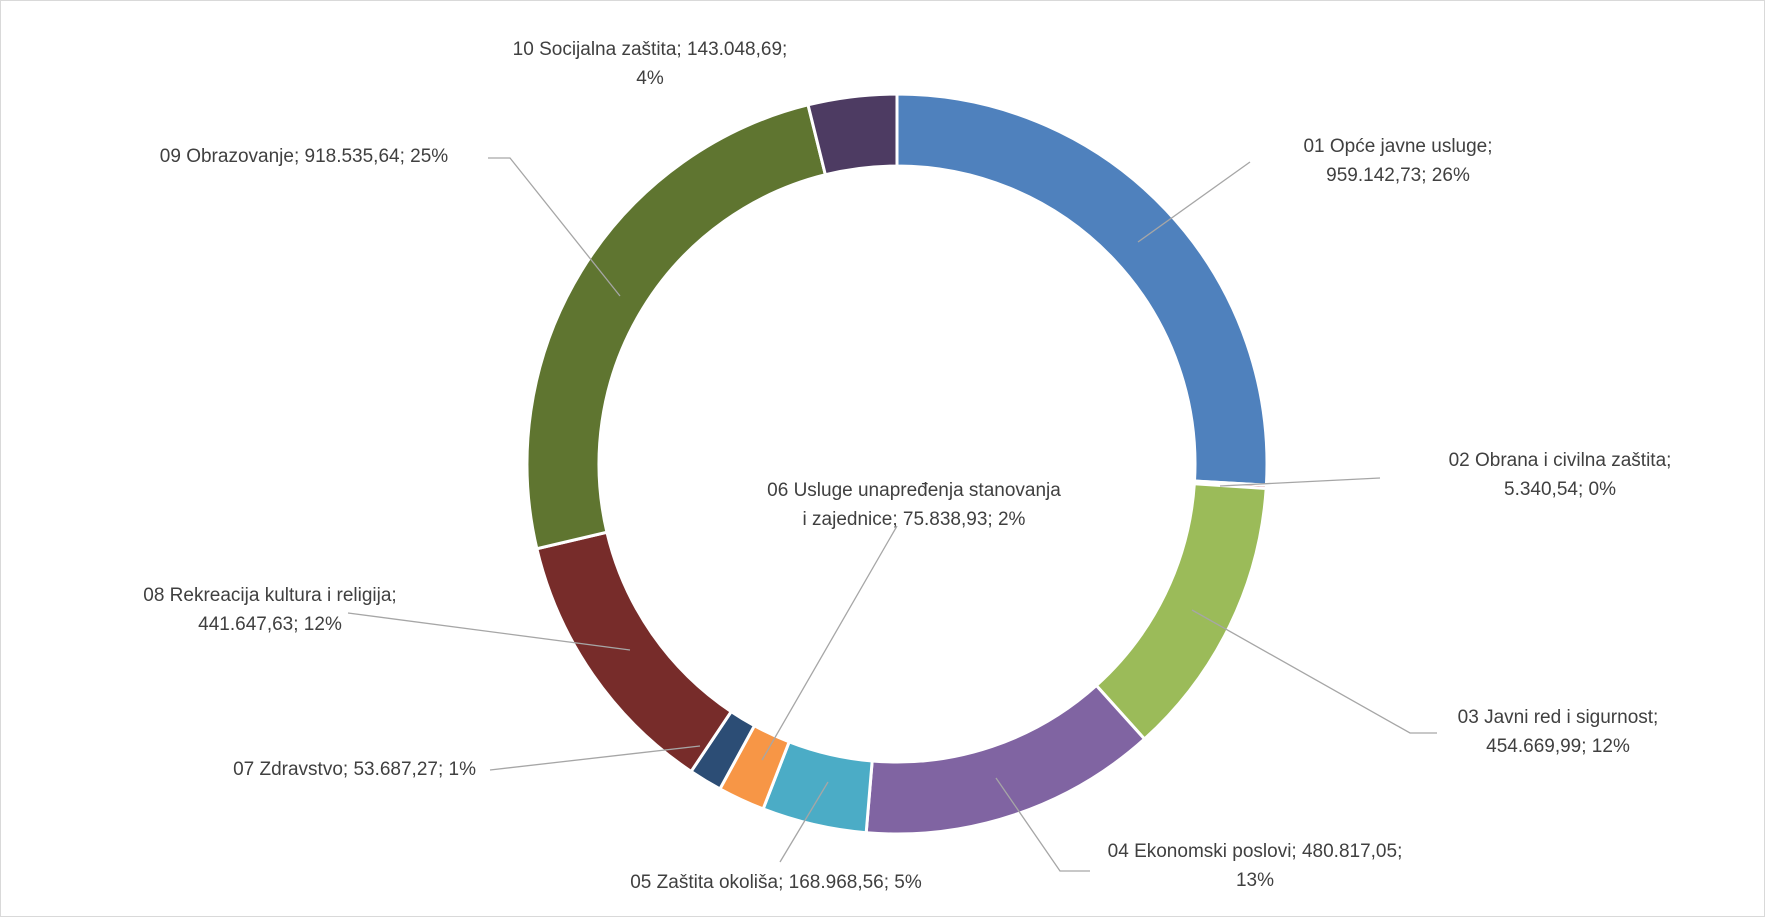  Describe the element at coordinates (650, 64) in the screenshot. I see `data-label-10-socijalna-zastita: 10 Socijalna zaštita; 143.048,69; 4%` at that location.